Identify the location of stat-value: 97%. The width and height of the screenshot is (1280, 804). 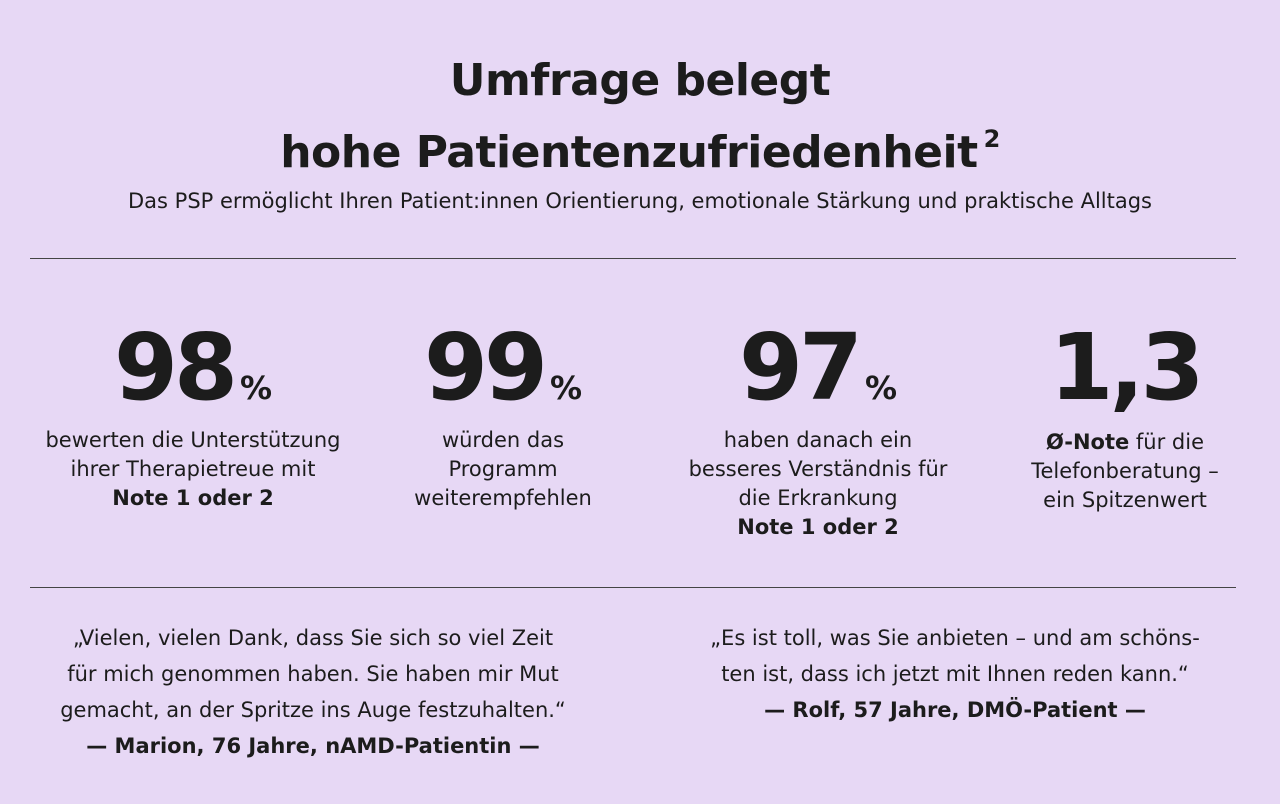
(818, 368).